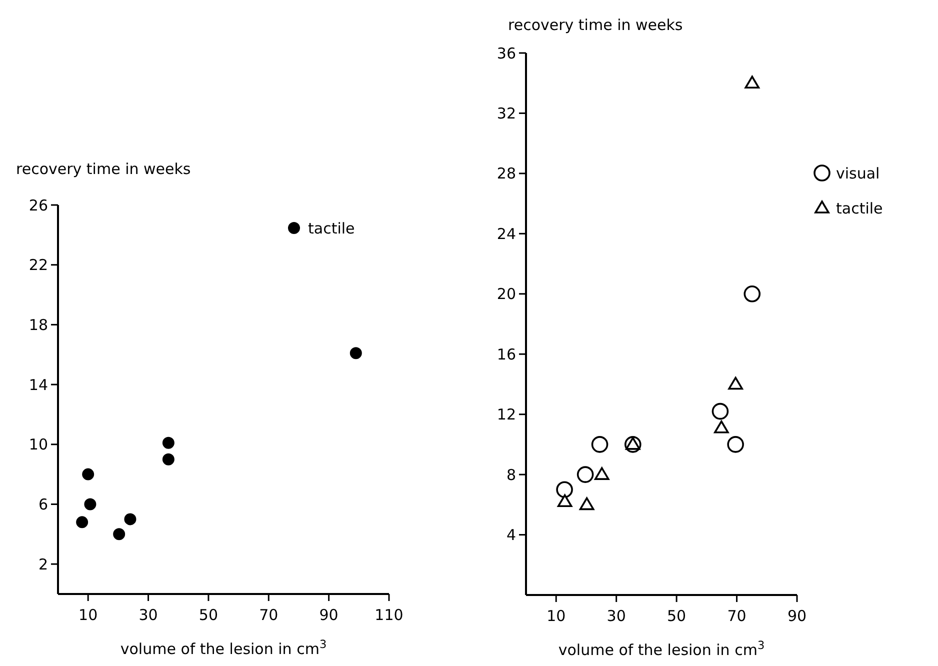 The image size is (938, 666). What do you see at coordinates (38, 205) in the screenshot?
I see `y-tick-label: 26` at bounding box center [38, 205].